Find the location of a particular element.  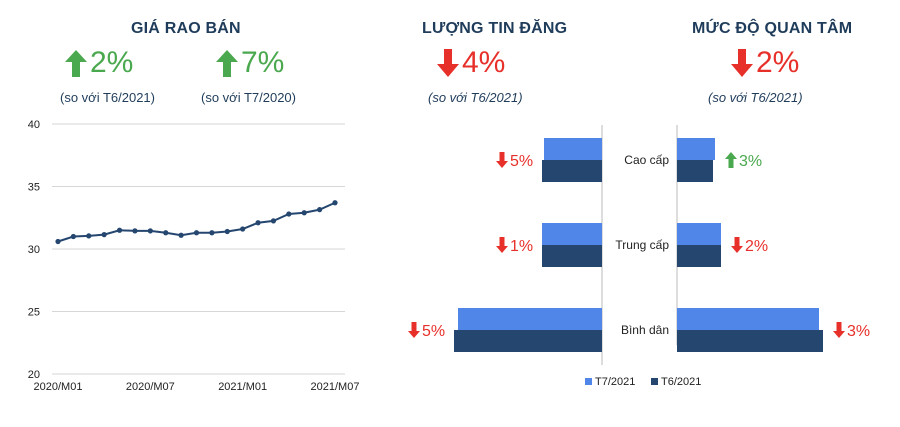

price-kpi-month: 2% is located at coordinates (98, 63).